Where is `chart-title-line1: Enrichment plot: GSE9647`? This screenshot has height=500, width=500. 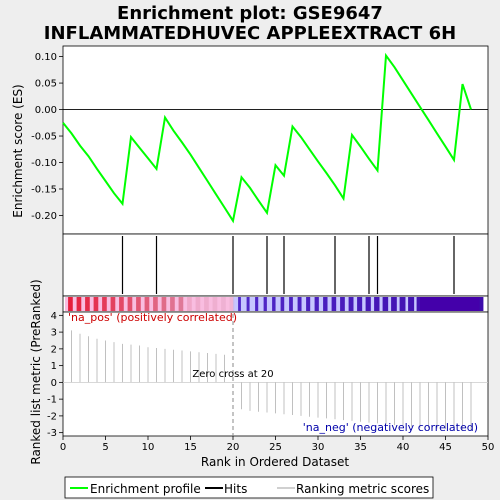 chart-title-line1: Enrichment plot: GSE9647 is located at coordinates (250, 13).